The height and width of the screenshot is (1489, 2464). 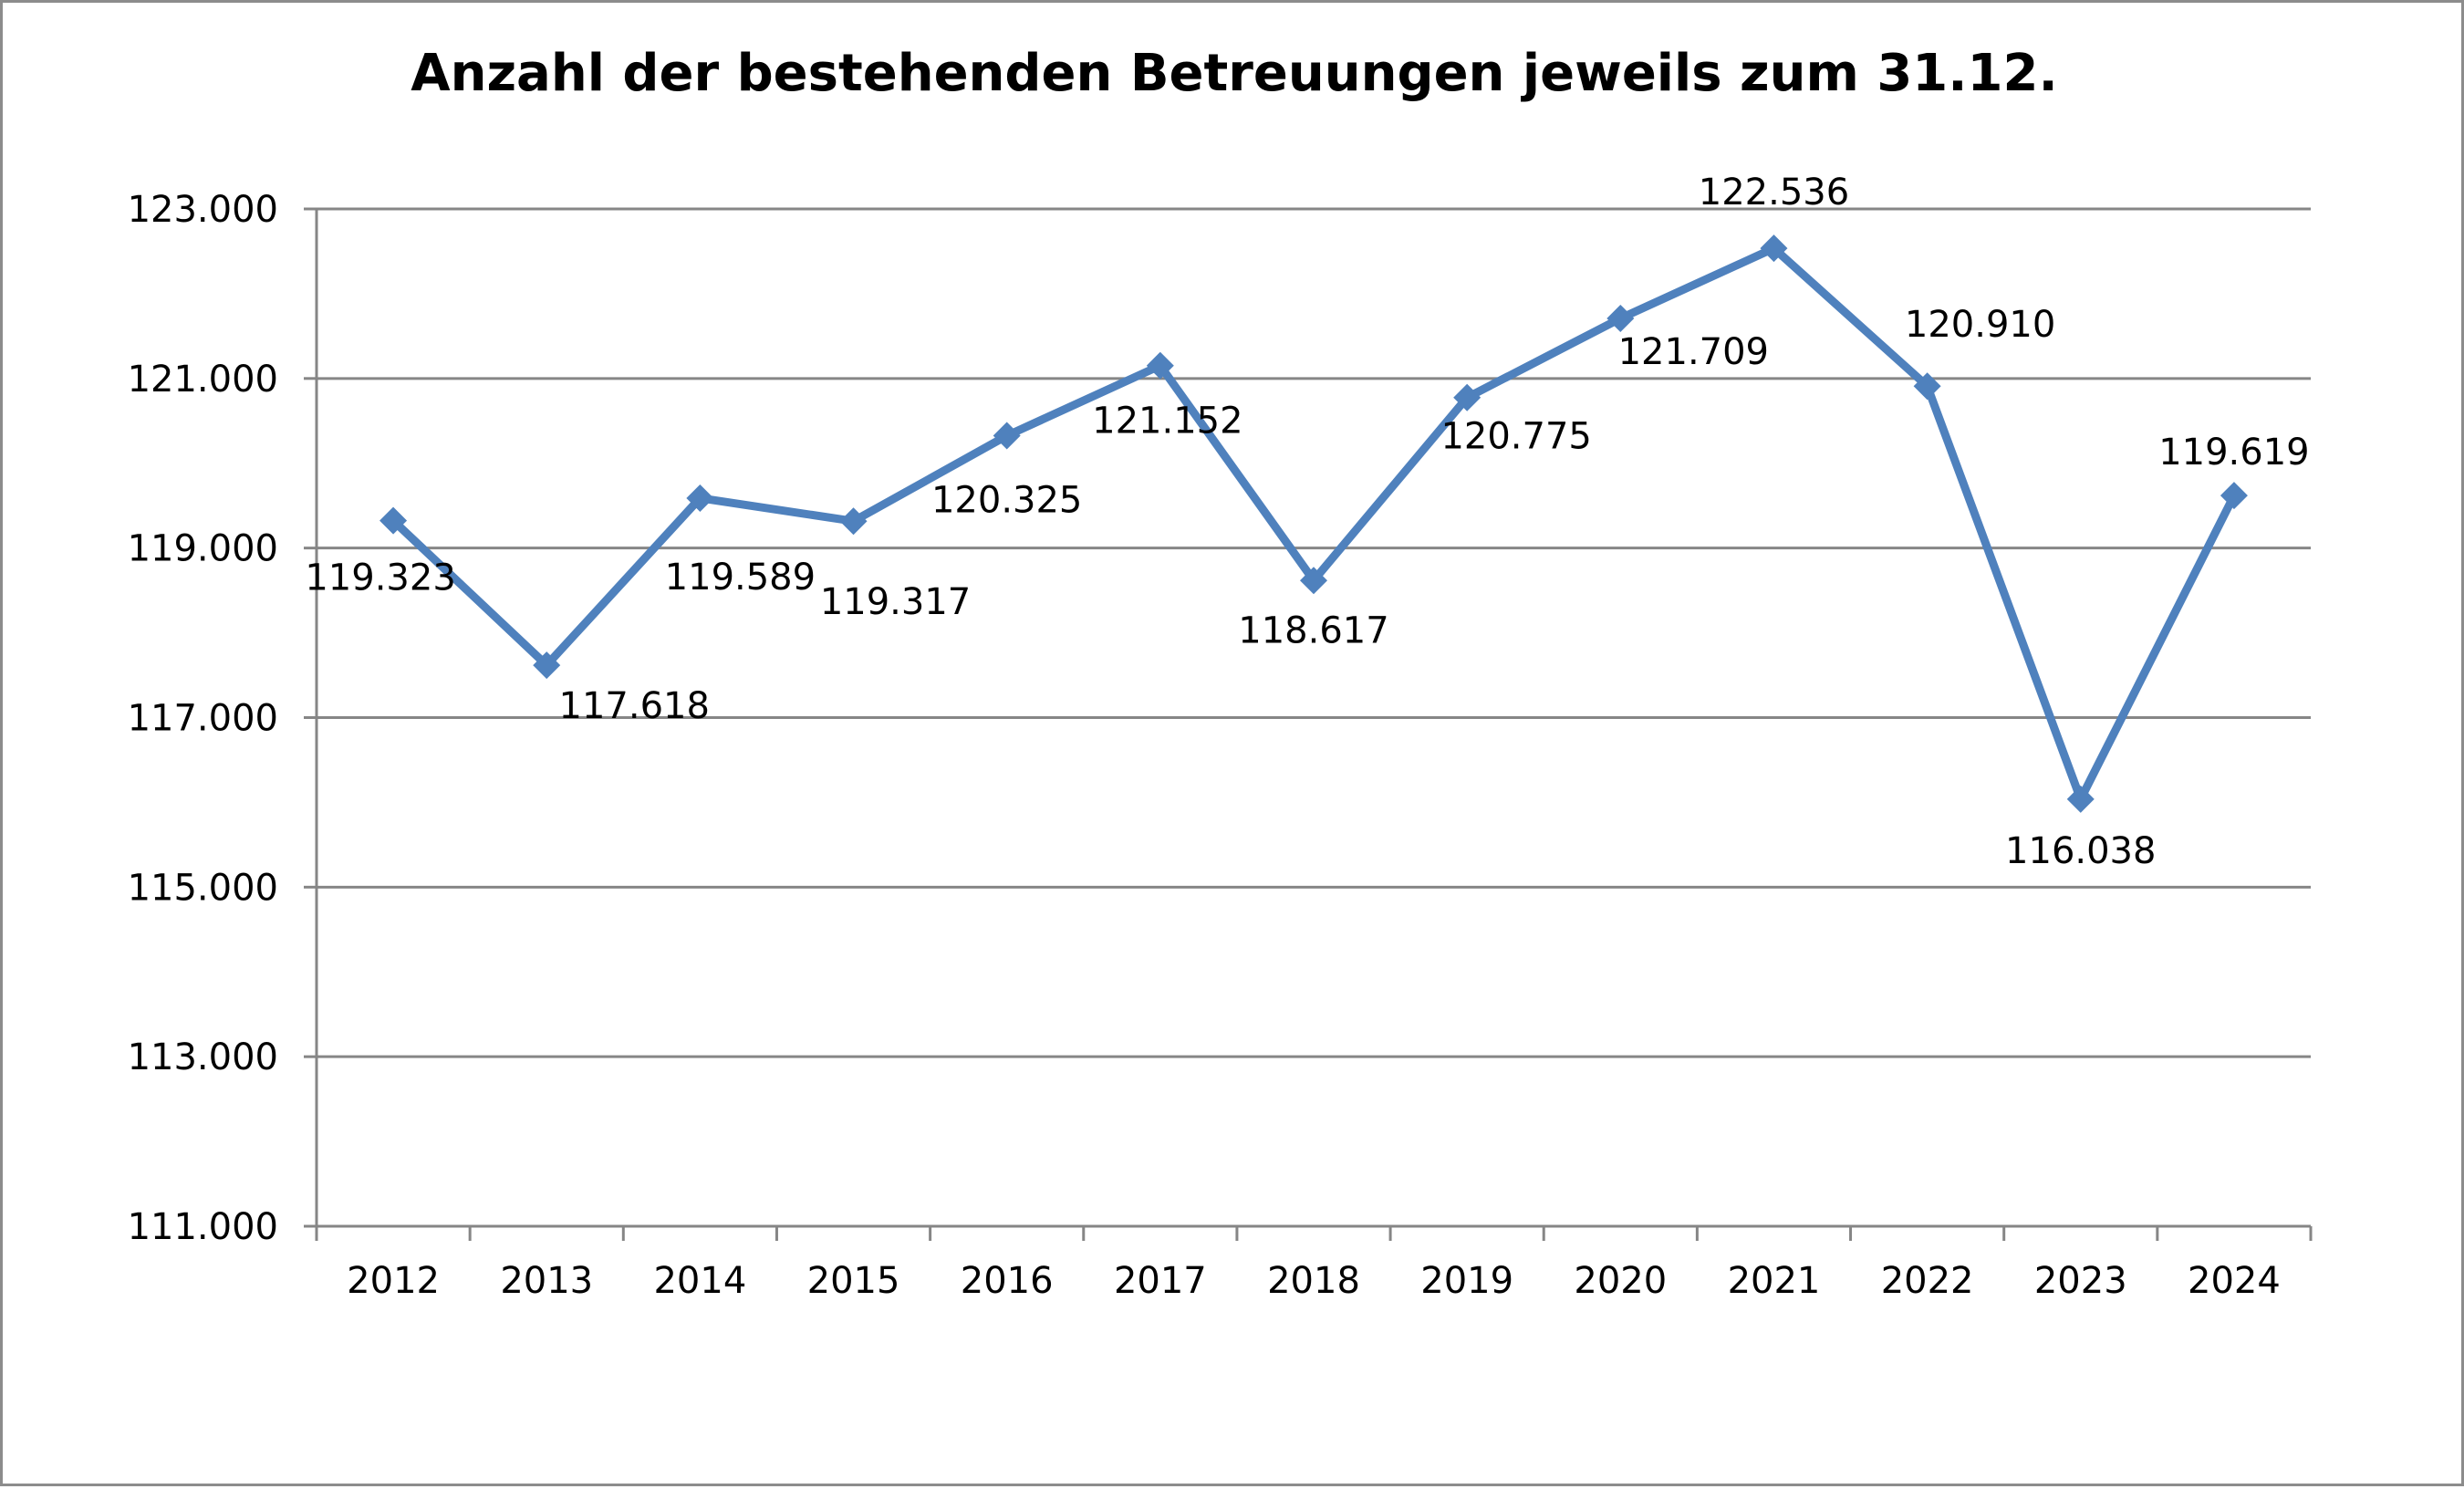 I want to click on y-tick-label: 117.000, so click(x=203, y=719).